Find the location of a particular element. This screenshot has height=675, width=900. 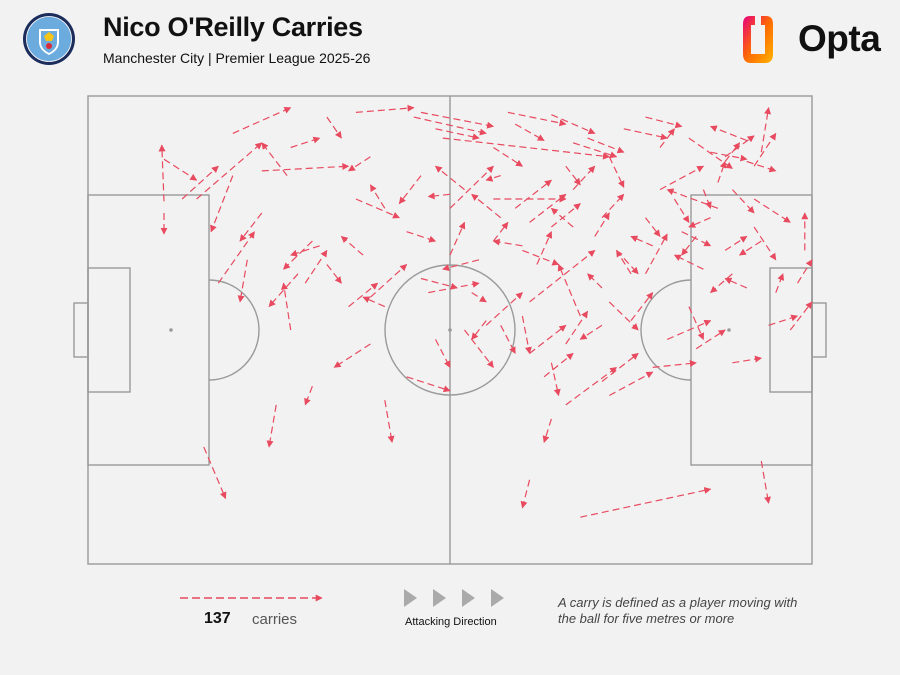

opta-logo is located at coordinates (758, 39).